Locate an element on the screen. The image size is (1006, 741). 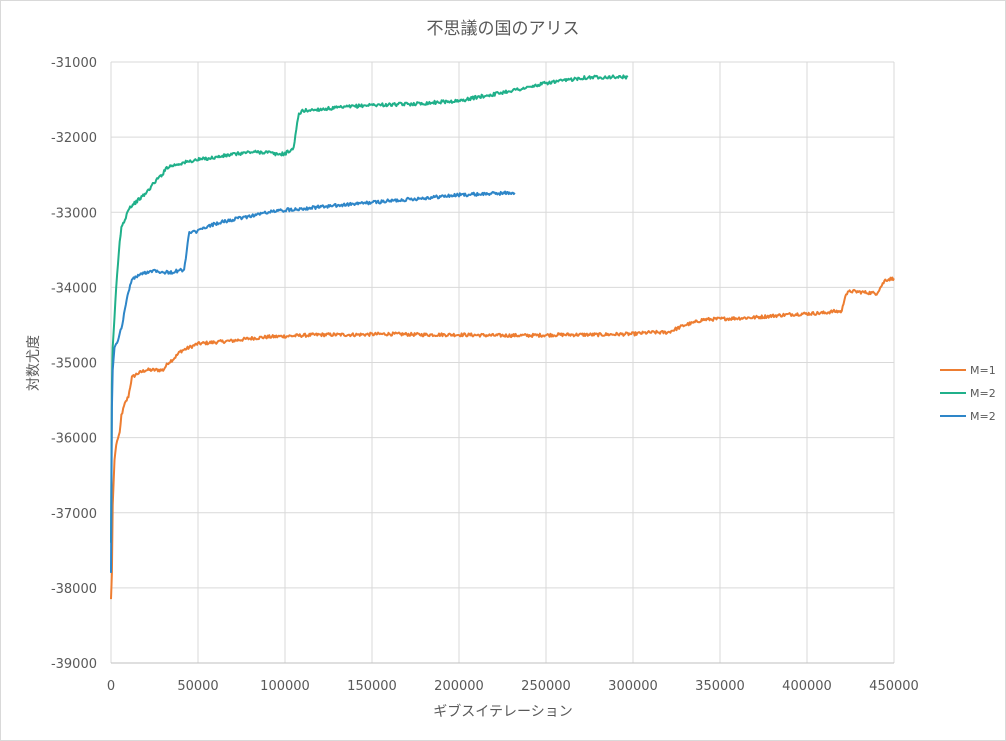
legend: M=1 M=2 M=2 is located at coordinates (968, 393).